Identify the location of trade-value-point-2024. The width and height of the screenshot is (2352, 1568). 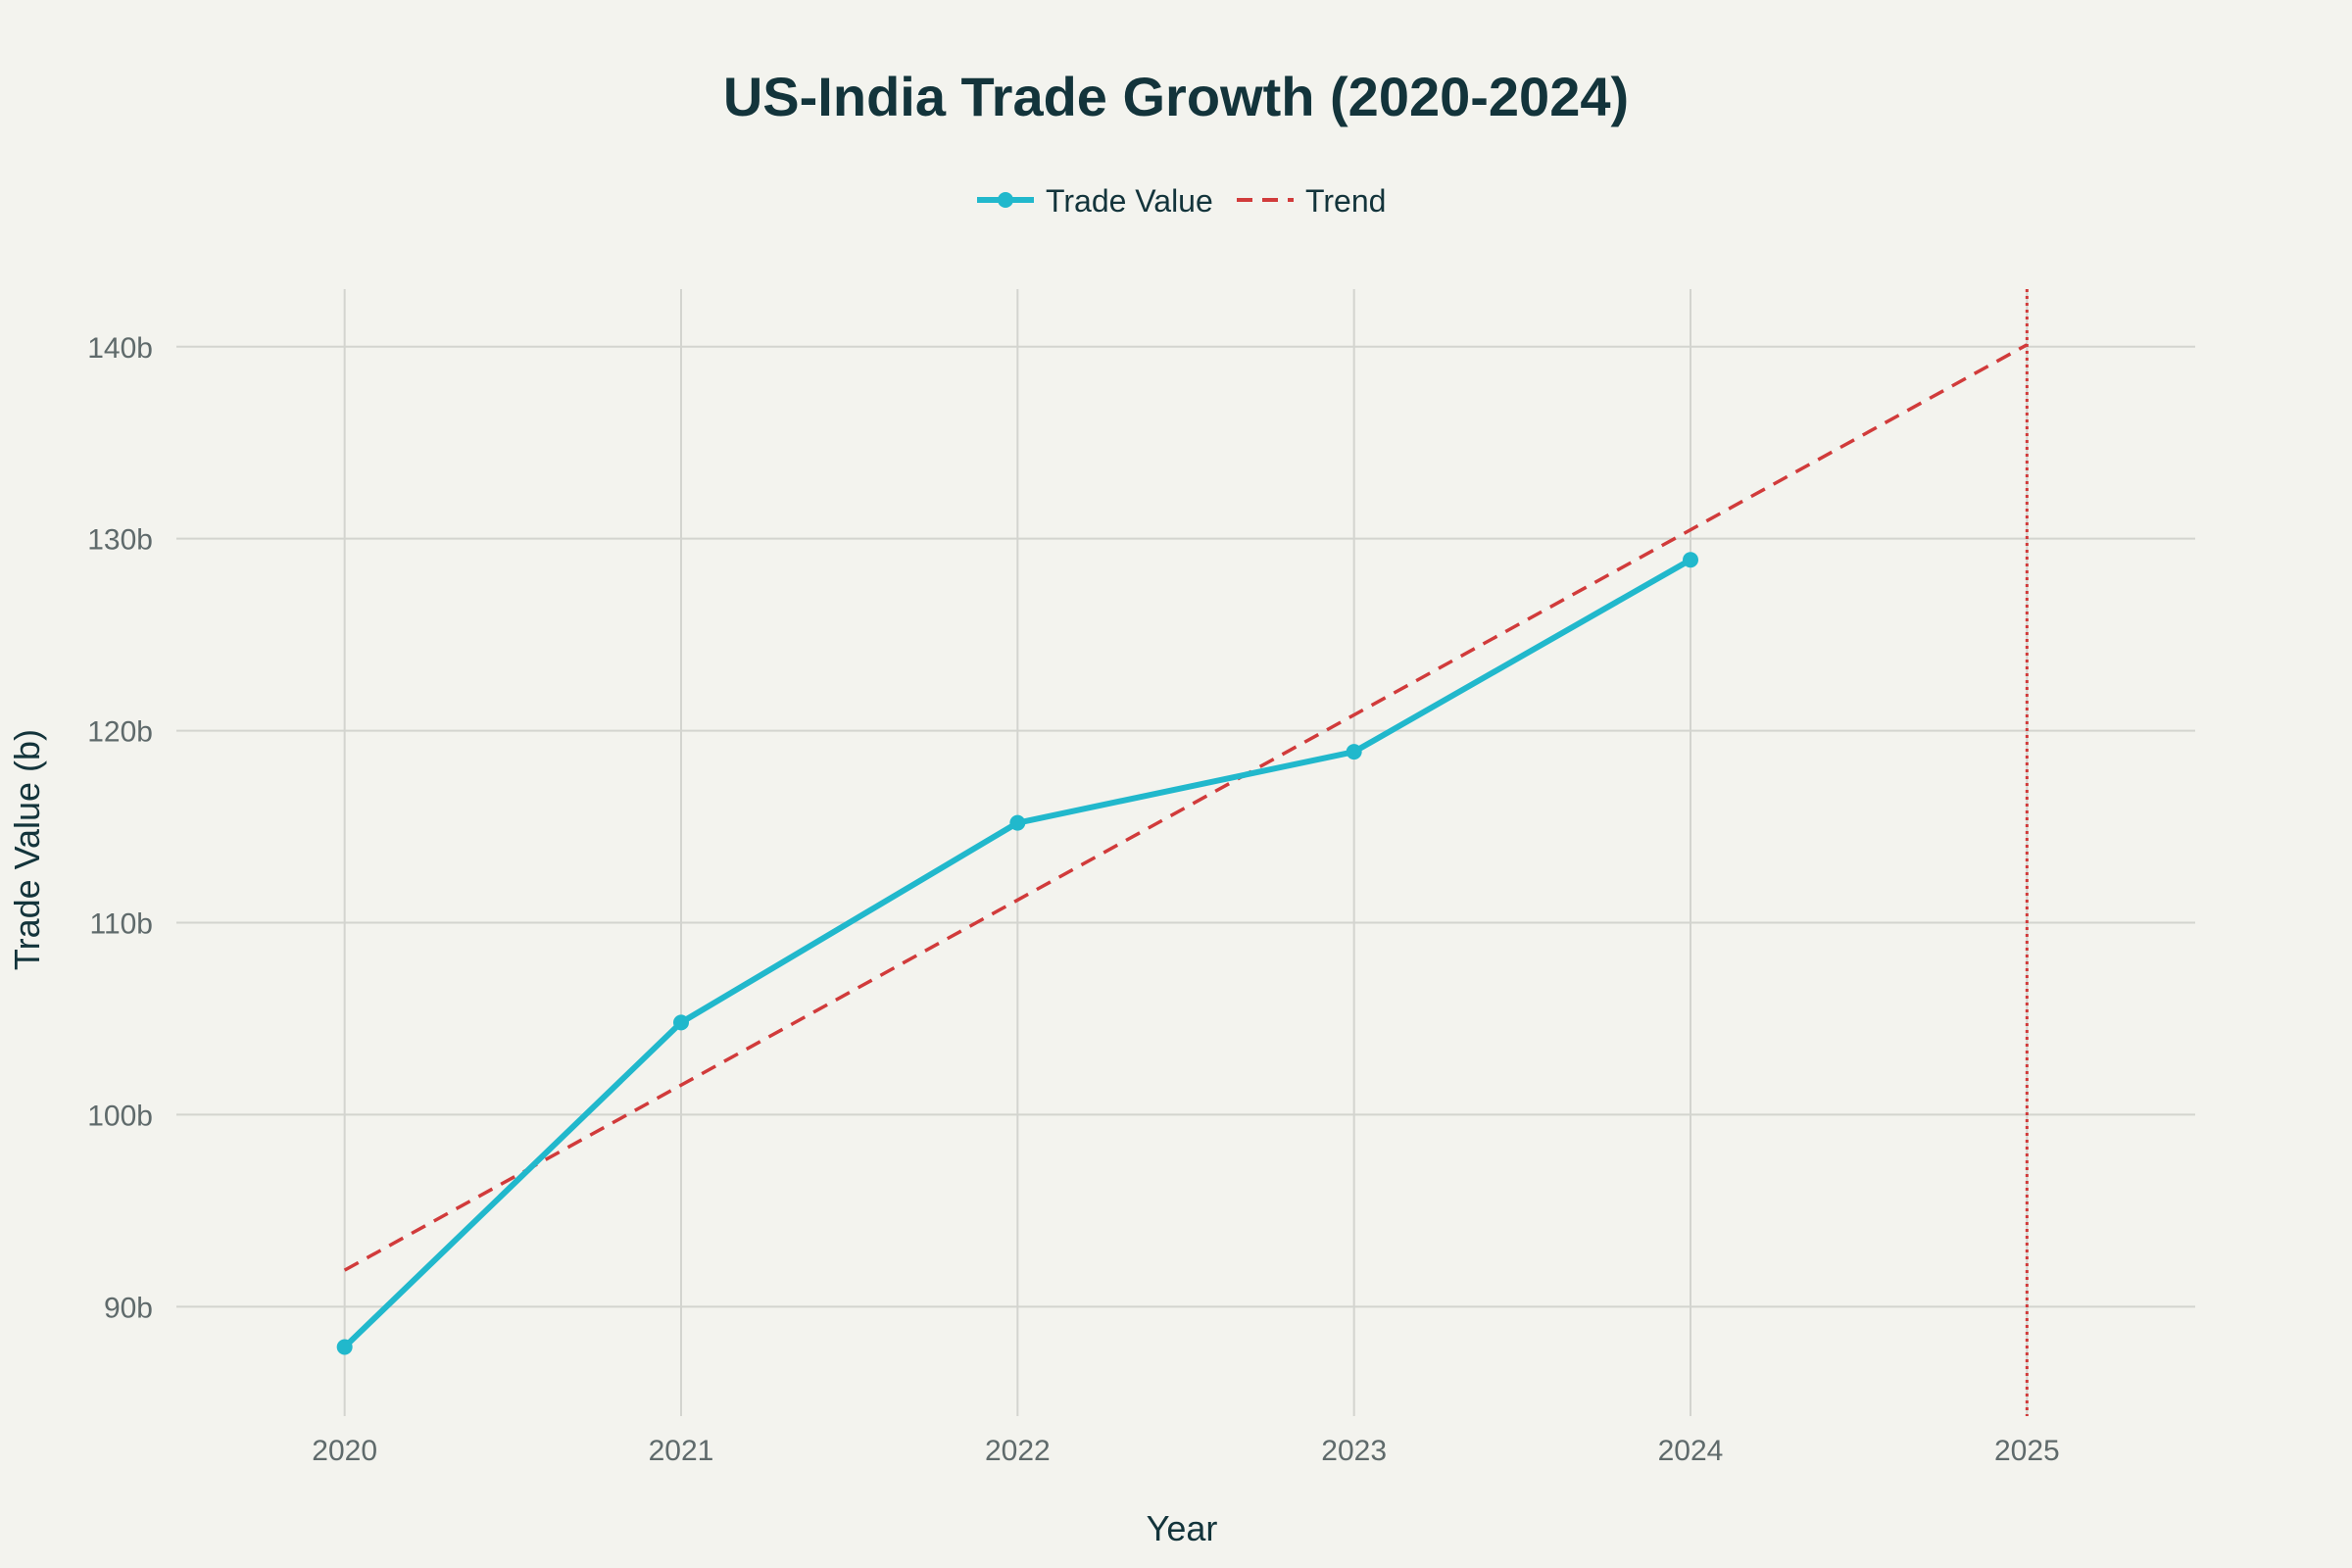
(1690, 560).